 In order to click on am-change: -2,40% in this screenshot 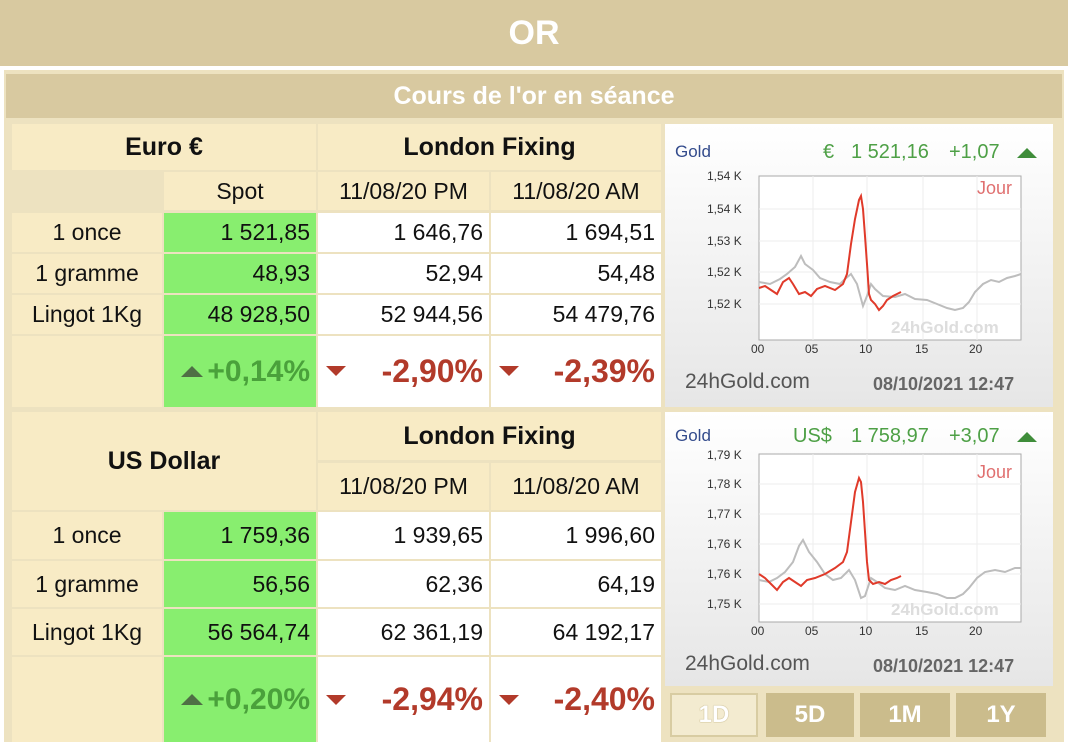, I will do `click(576, 699)`.